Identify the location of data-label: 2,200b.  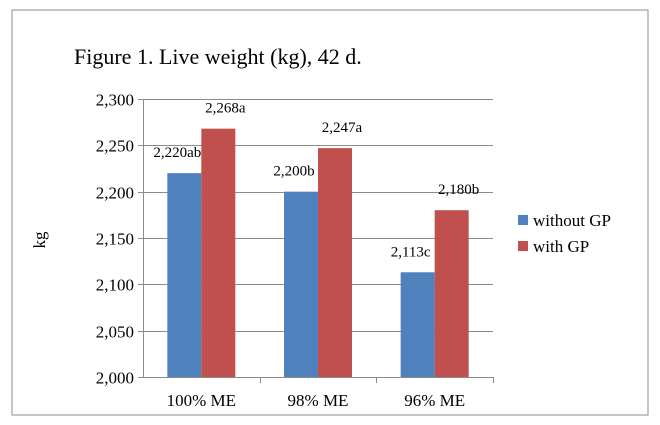
(293, 172).